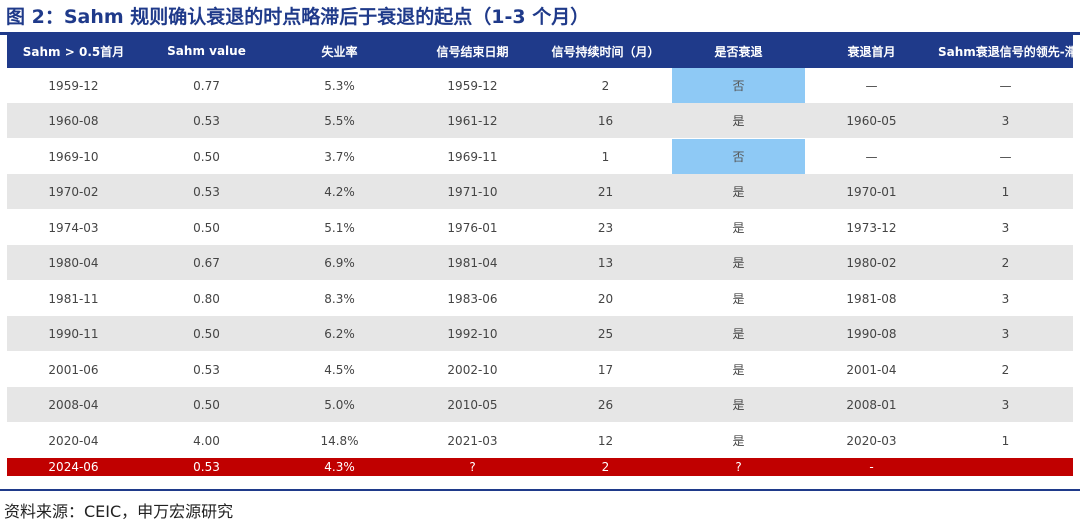 This screenshot has height=523, width=1080. I want to click on cell-recession-first-month: 2008-01, so click(871, 405).